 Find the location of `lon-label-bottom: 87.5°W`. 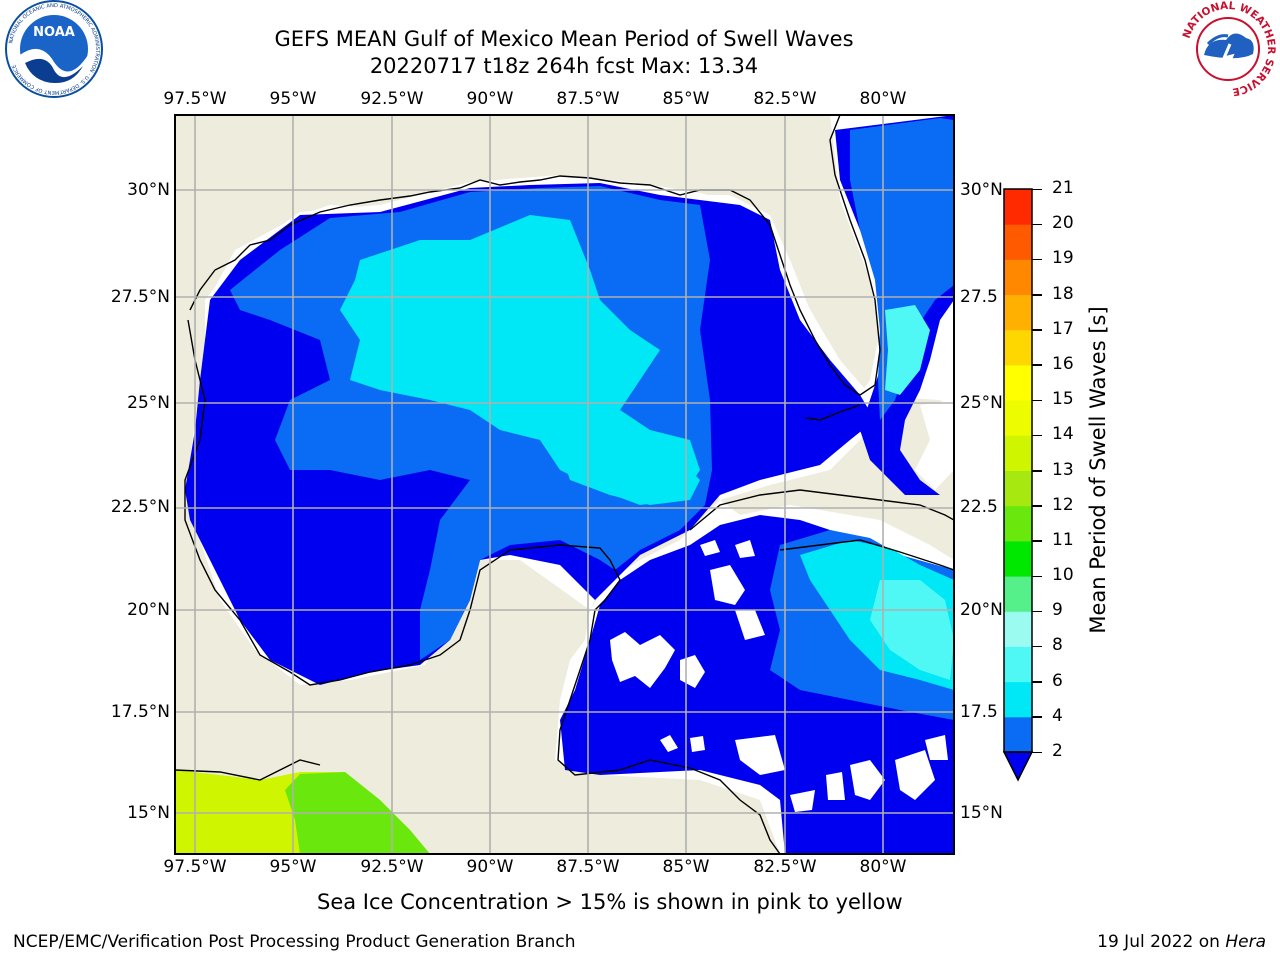

lon-label-bottom: 87.5°W is located at coordinates (588, 867).